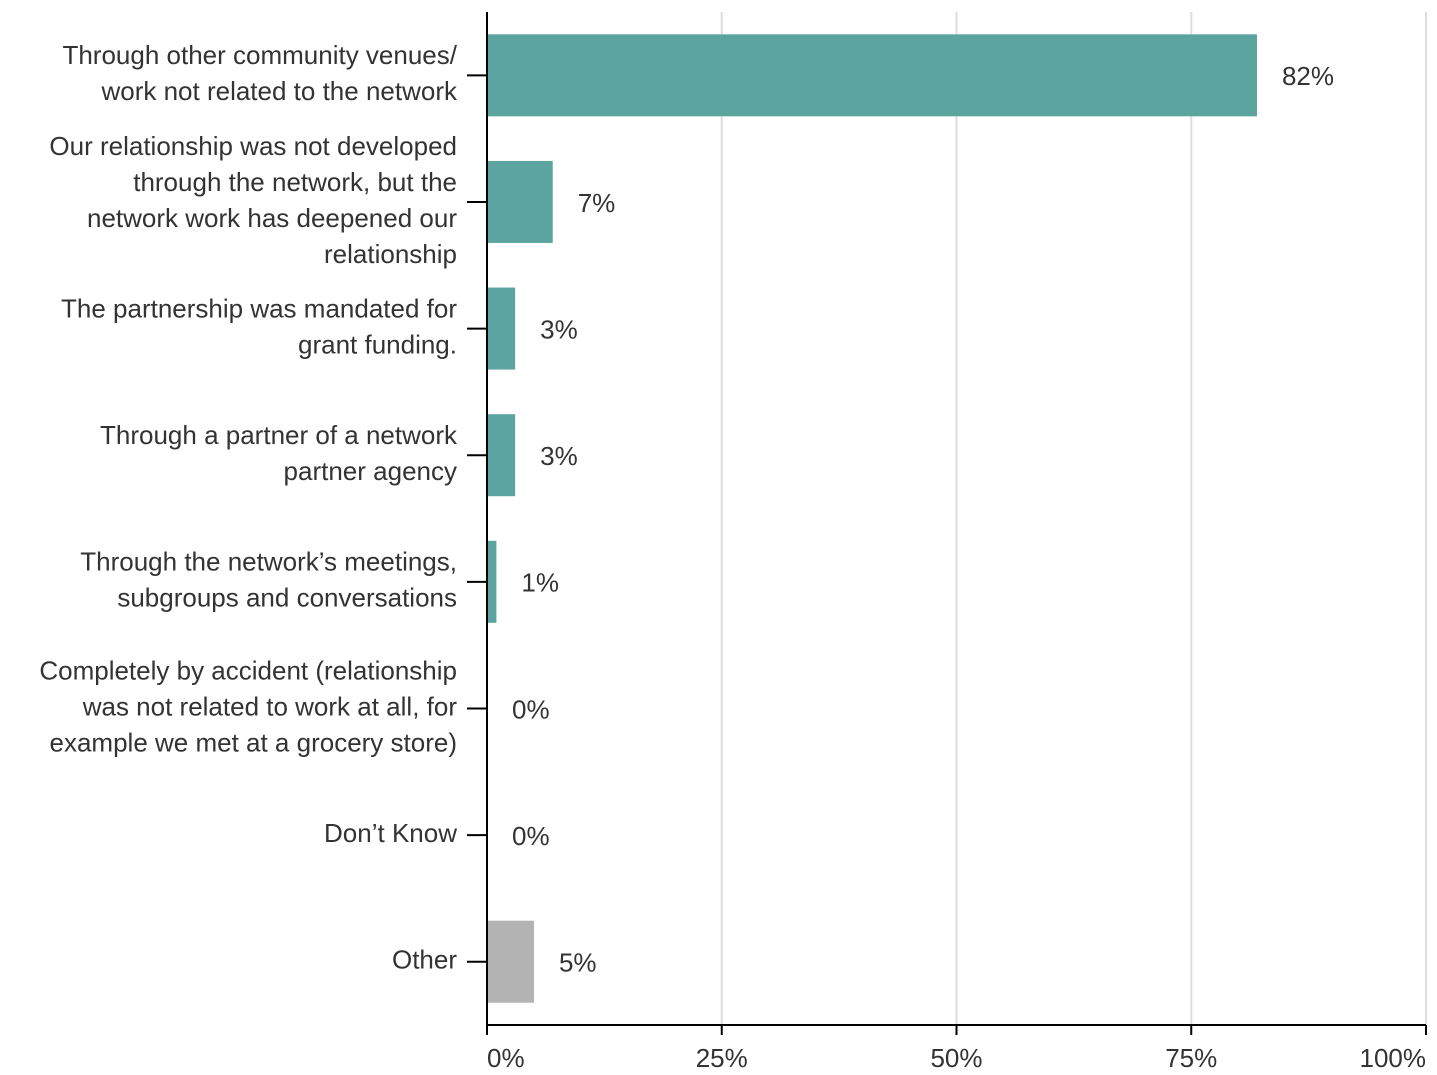 The image size is (1437, 1075). What do you see at coordinates (390, 254) in the screenshot?
I see `category-label: relationship` at bounding box center [390, 254].